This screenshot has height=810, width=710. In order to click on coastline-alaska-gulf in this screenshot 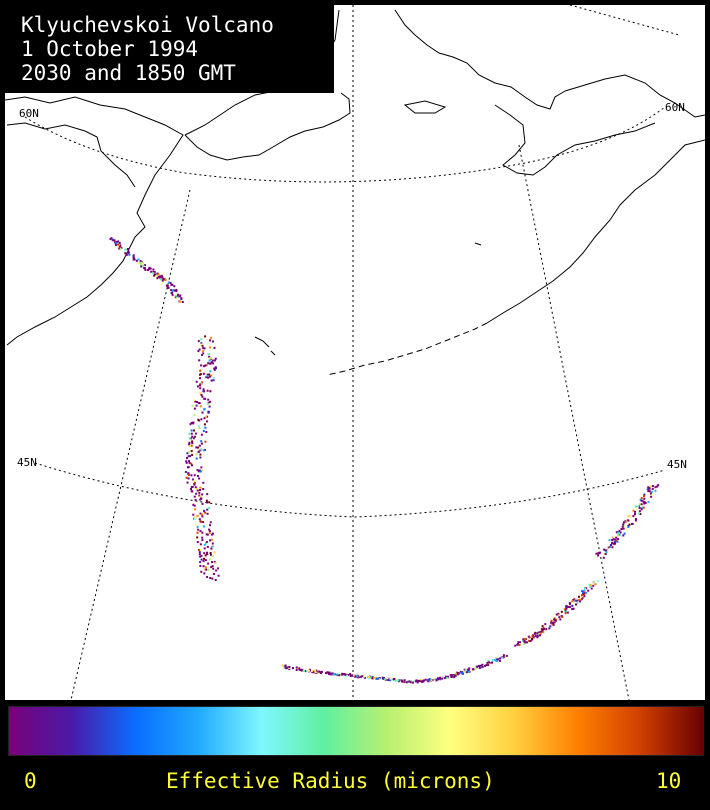, I will do `click(595, 231)`.